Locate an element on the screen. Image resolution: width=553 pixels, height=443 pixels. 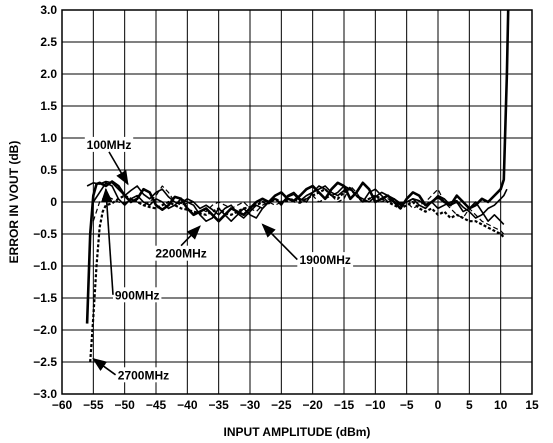
x-tick-label: −45 is located at coordinates (156, 405).